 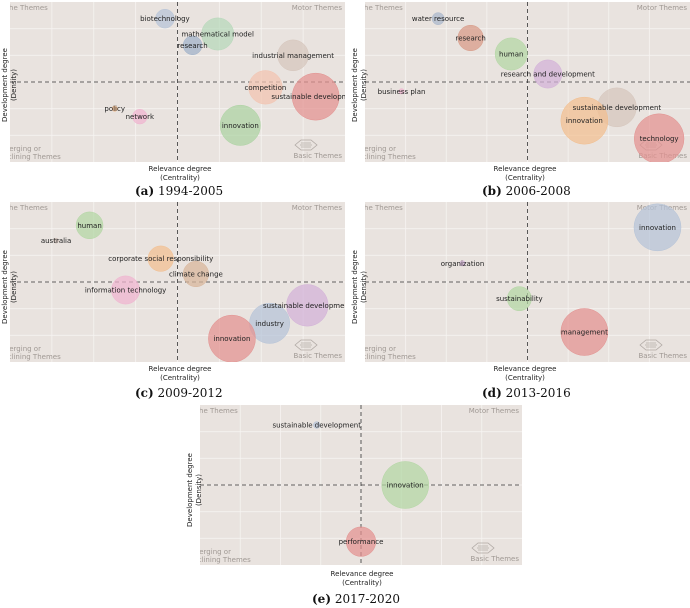 I want to click on caption-e: (e) 2017-2020, so click(x=356, y=599).